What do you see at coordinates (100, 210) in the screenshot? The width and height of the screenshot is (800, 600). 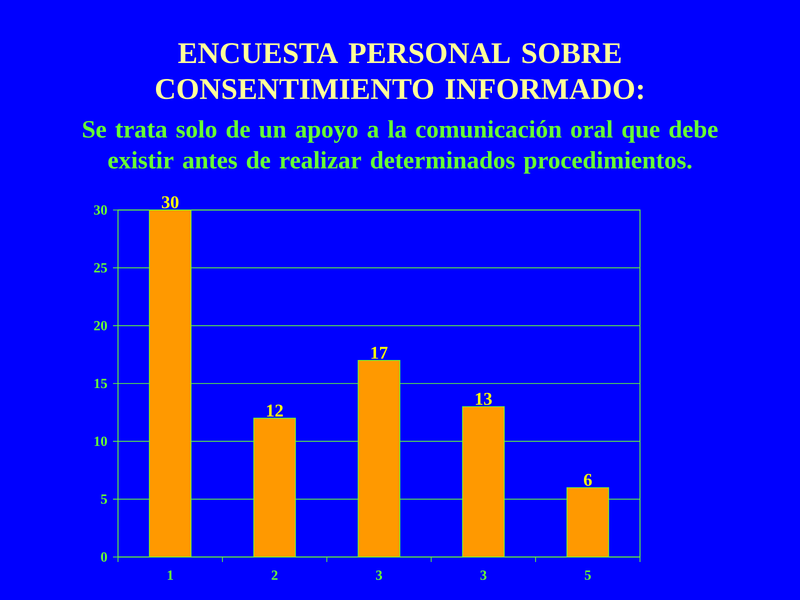 I see `y-tick-label: 30` at bounding box center [100, 210].